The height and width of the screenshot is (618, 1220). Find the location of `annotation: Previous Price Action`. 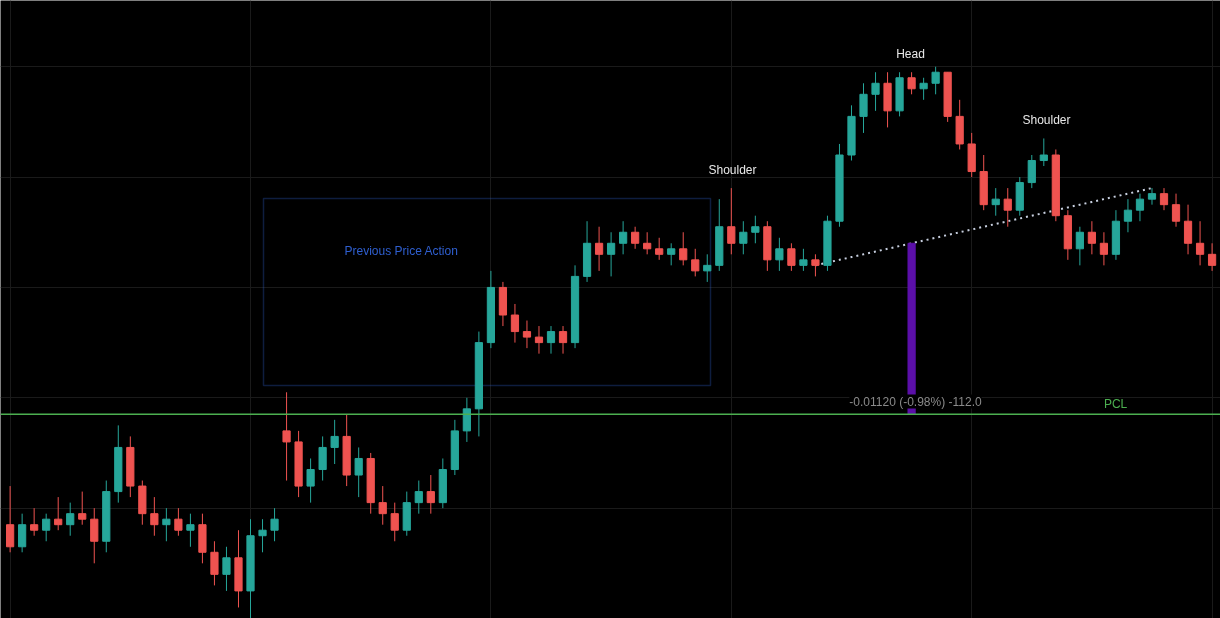

annotation: Previous Price Action is located at coordinates (401, 250).